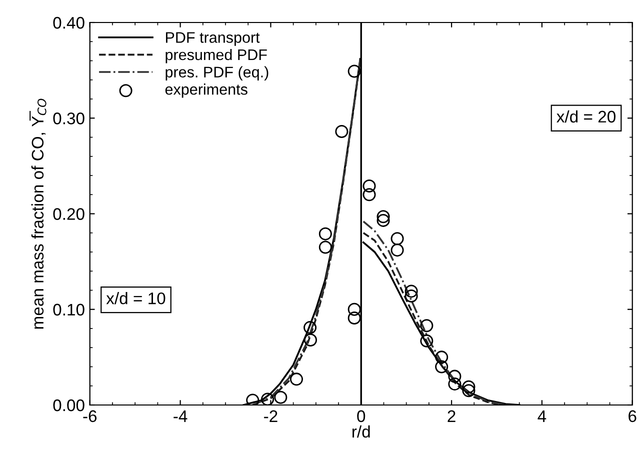  I want to click on y-tick-label: 0.10, so click(68, 310).